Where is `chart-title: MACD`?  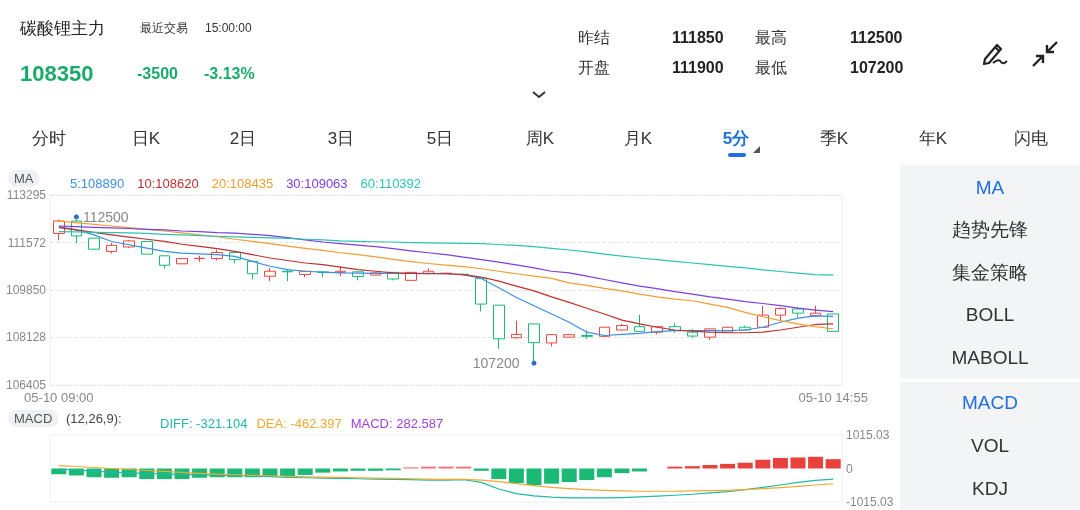
chart-title: MACD is located at coordinates (33, 418).